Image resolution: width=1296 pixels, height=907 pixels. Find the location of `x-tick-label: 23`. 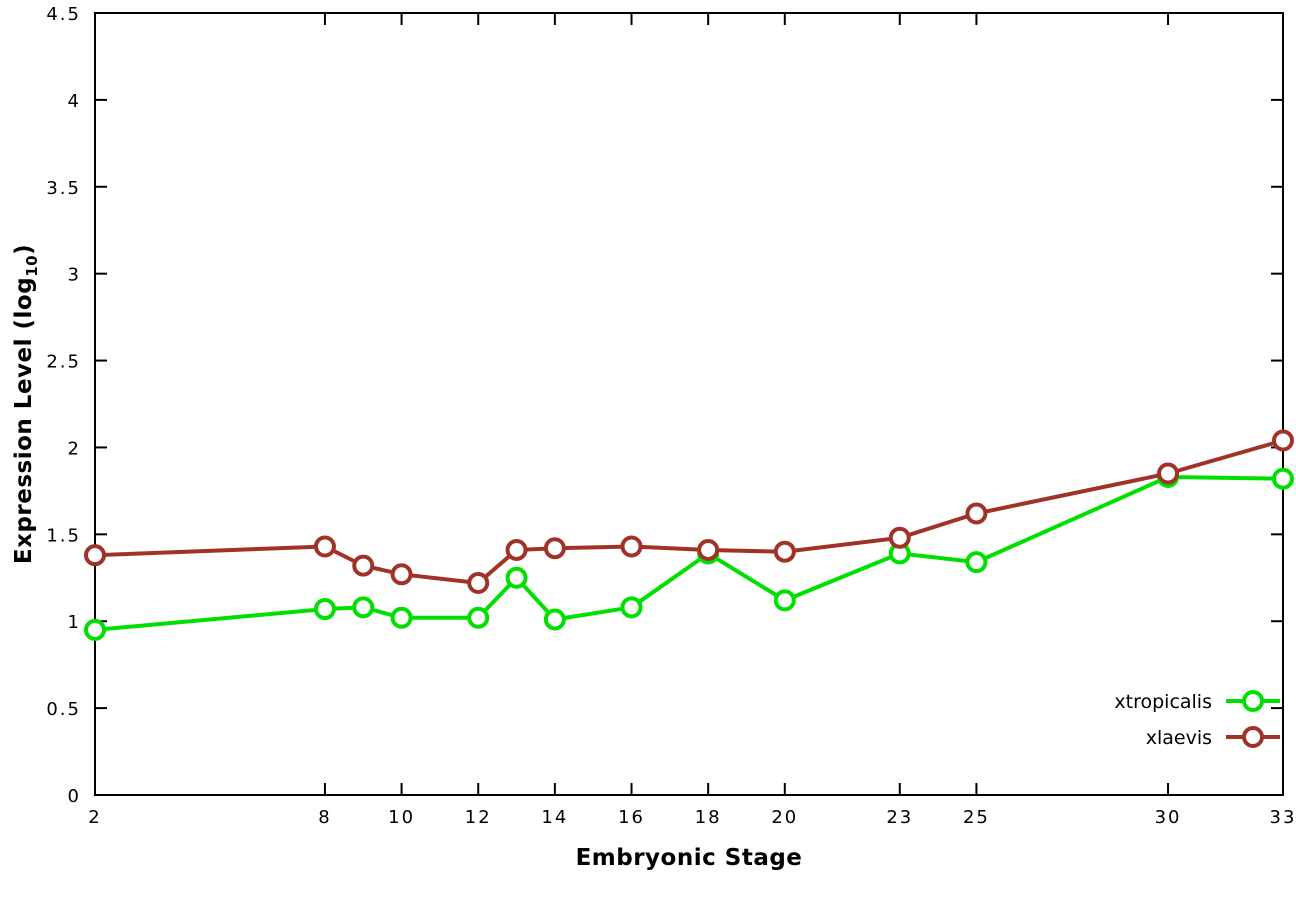

x-tick-label: 23 is located at coordinates (899, 817).